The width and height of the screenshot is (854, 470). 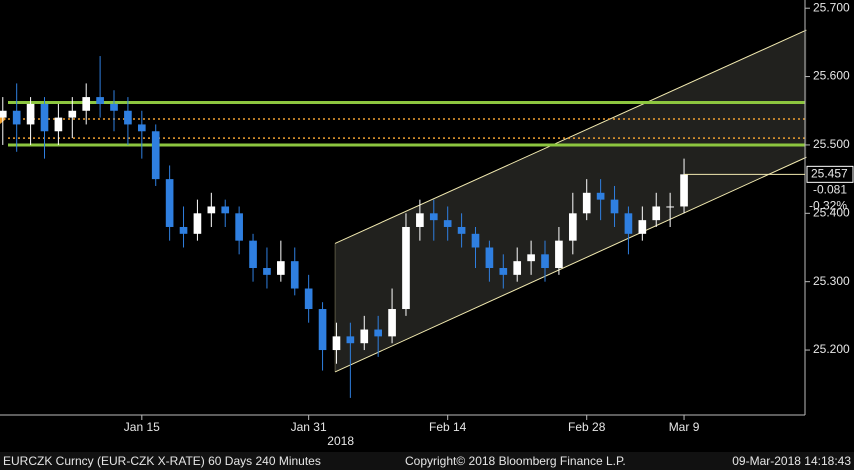 What do you see at coordinates (515, 461) in the screenshot?
I see `copyright: Copyright© 2018 Bloomberg Finance L.P.` at bounding box center [515, 461].